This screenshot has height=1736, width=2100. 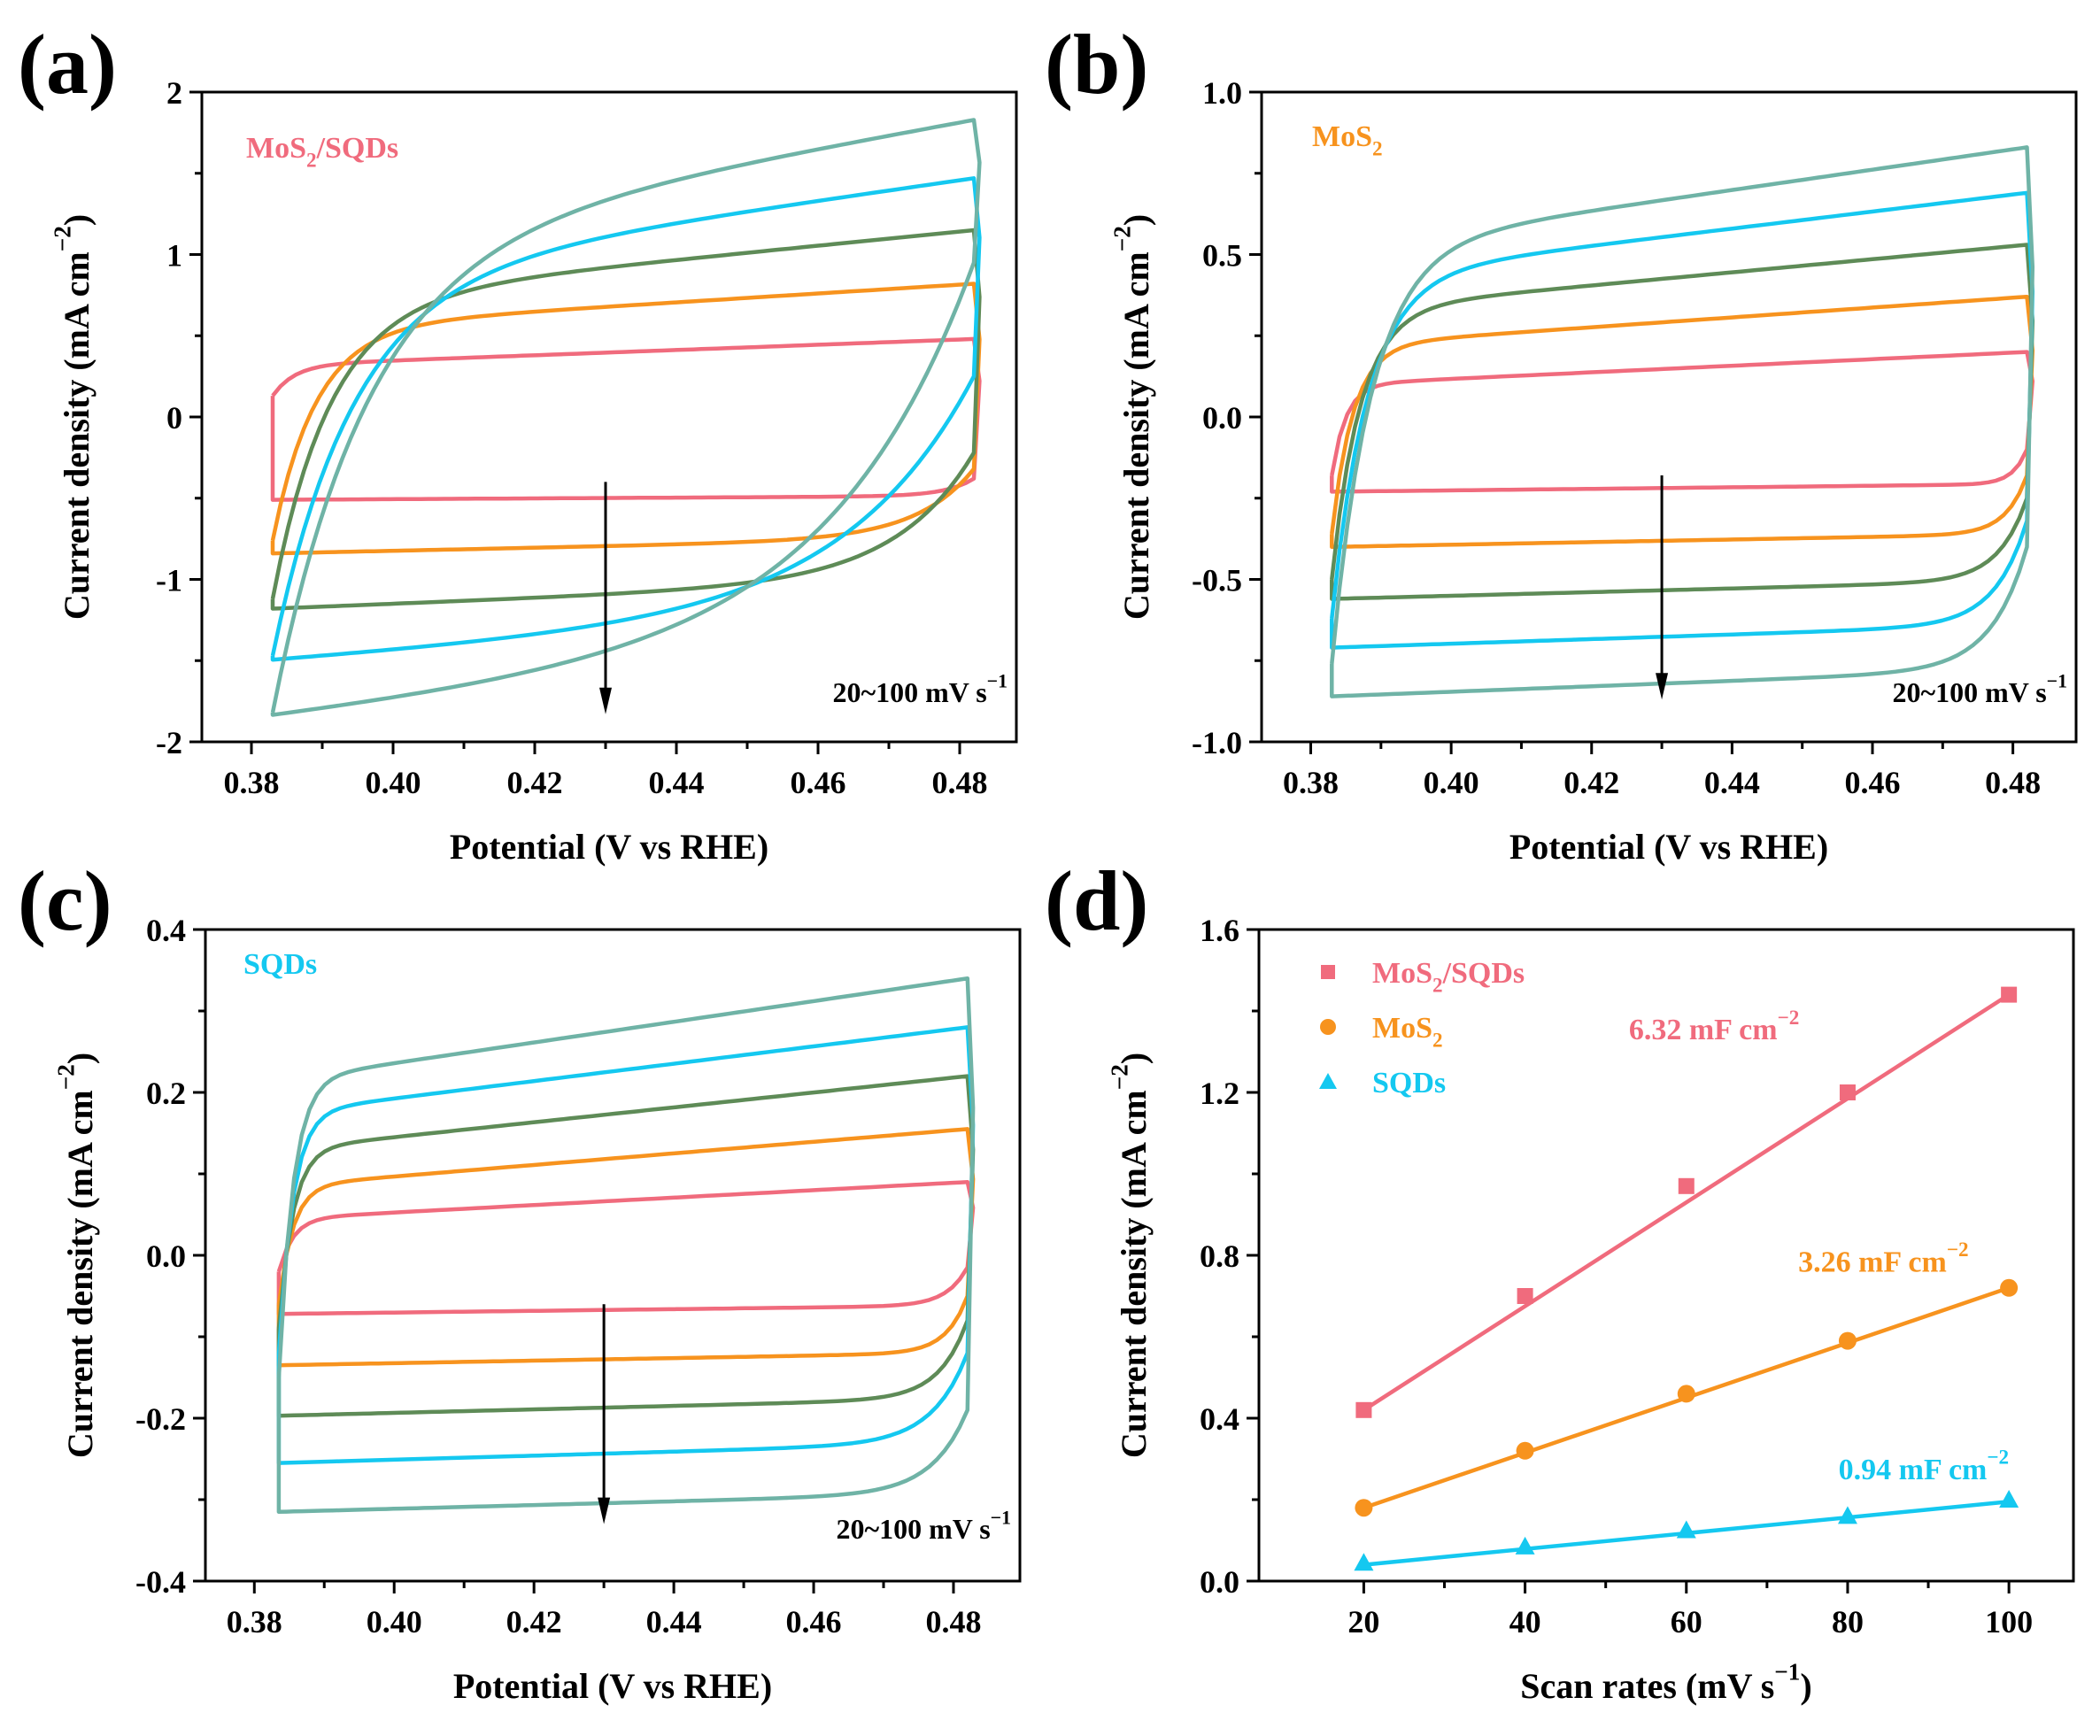 I want to click on panel-label: (b), so click(x=1096, y=65).